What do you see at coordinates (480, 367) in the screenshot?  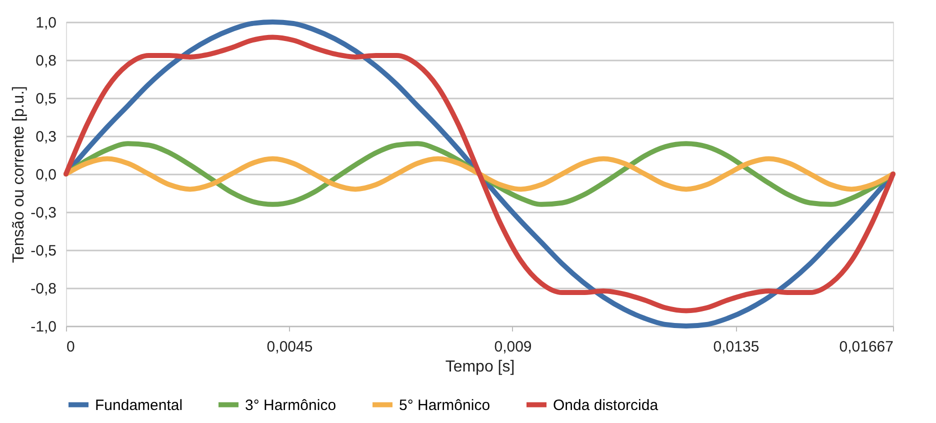 I see `x-axis-title: Tempo [s]` at bounding box center [480, 367].